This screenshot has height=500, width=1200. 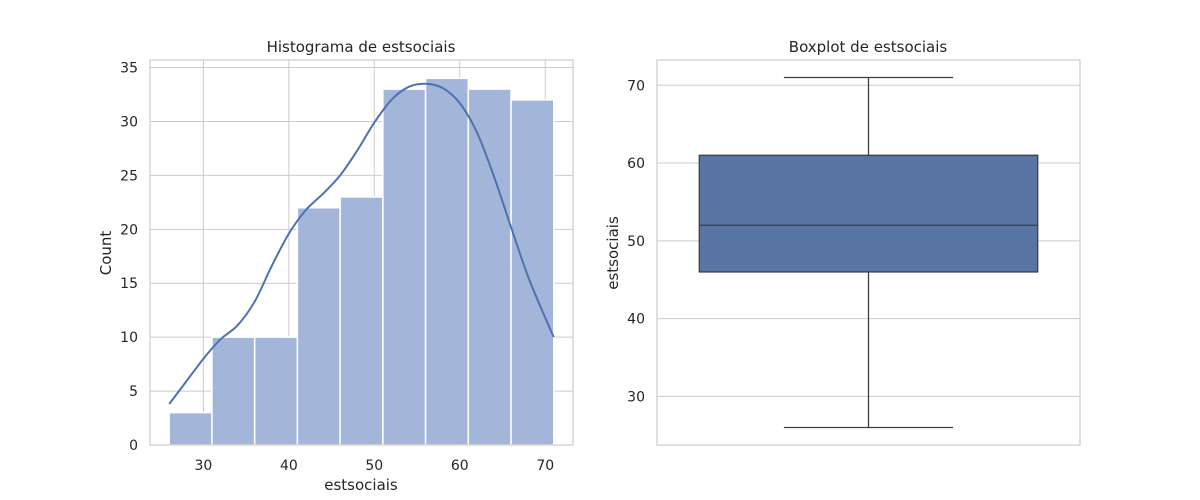 I want to click on y-tick-label: 40, so click(x=636, y=320).